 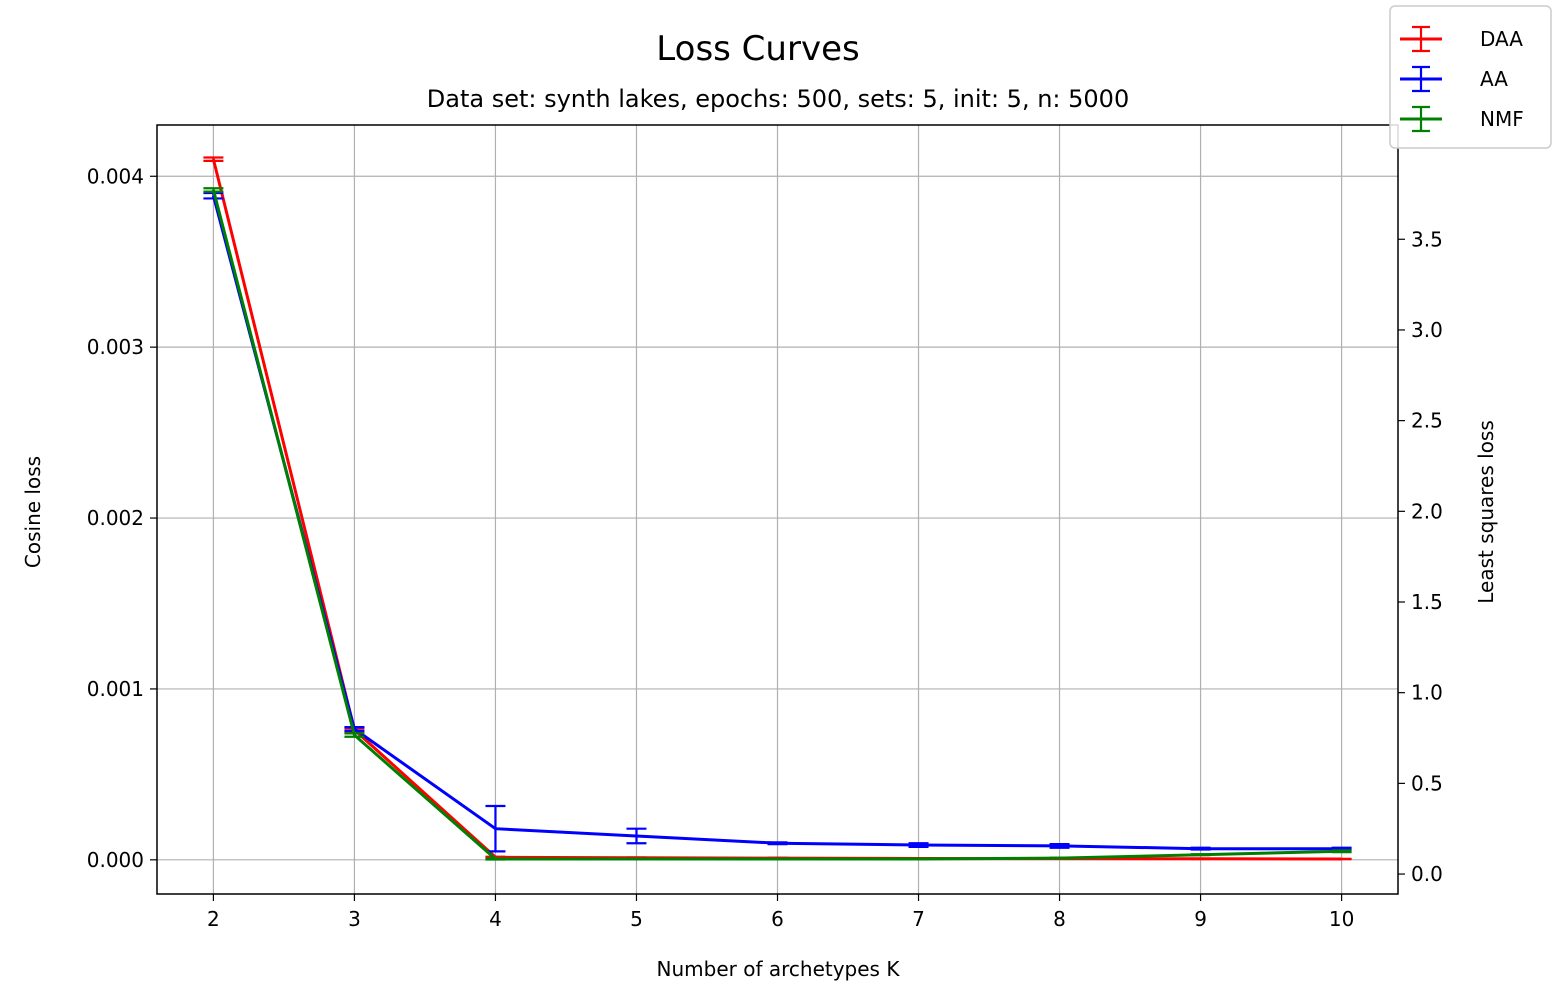 I want to click on y-tick-label-left: 0.001, so click(x=115, y=689).